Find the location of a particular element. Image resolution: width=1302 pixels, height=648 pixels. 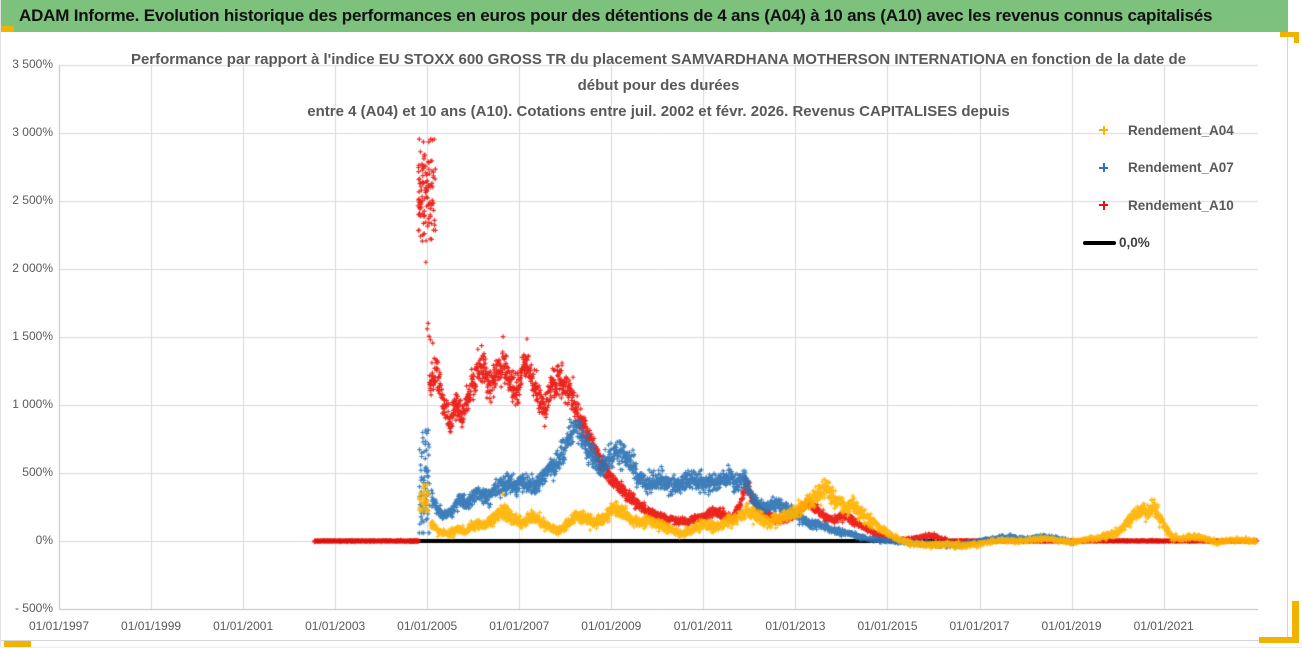

x-axis-label: 01/01/2015 is located at coordinates (887, 626).